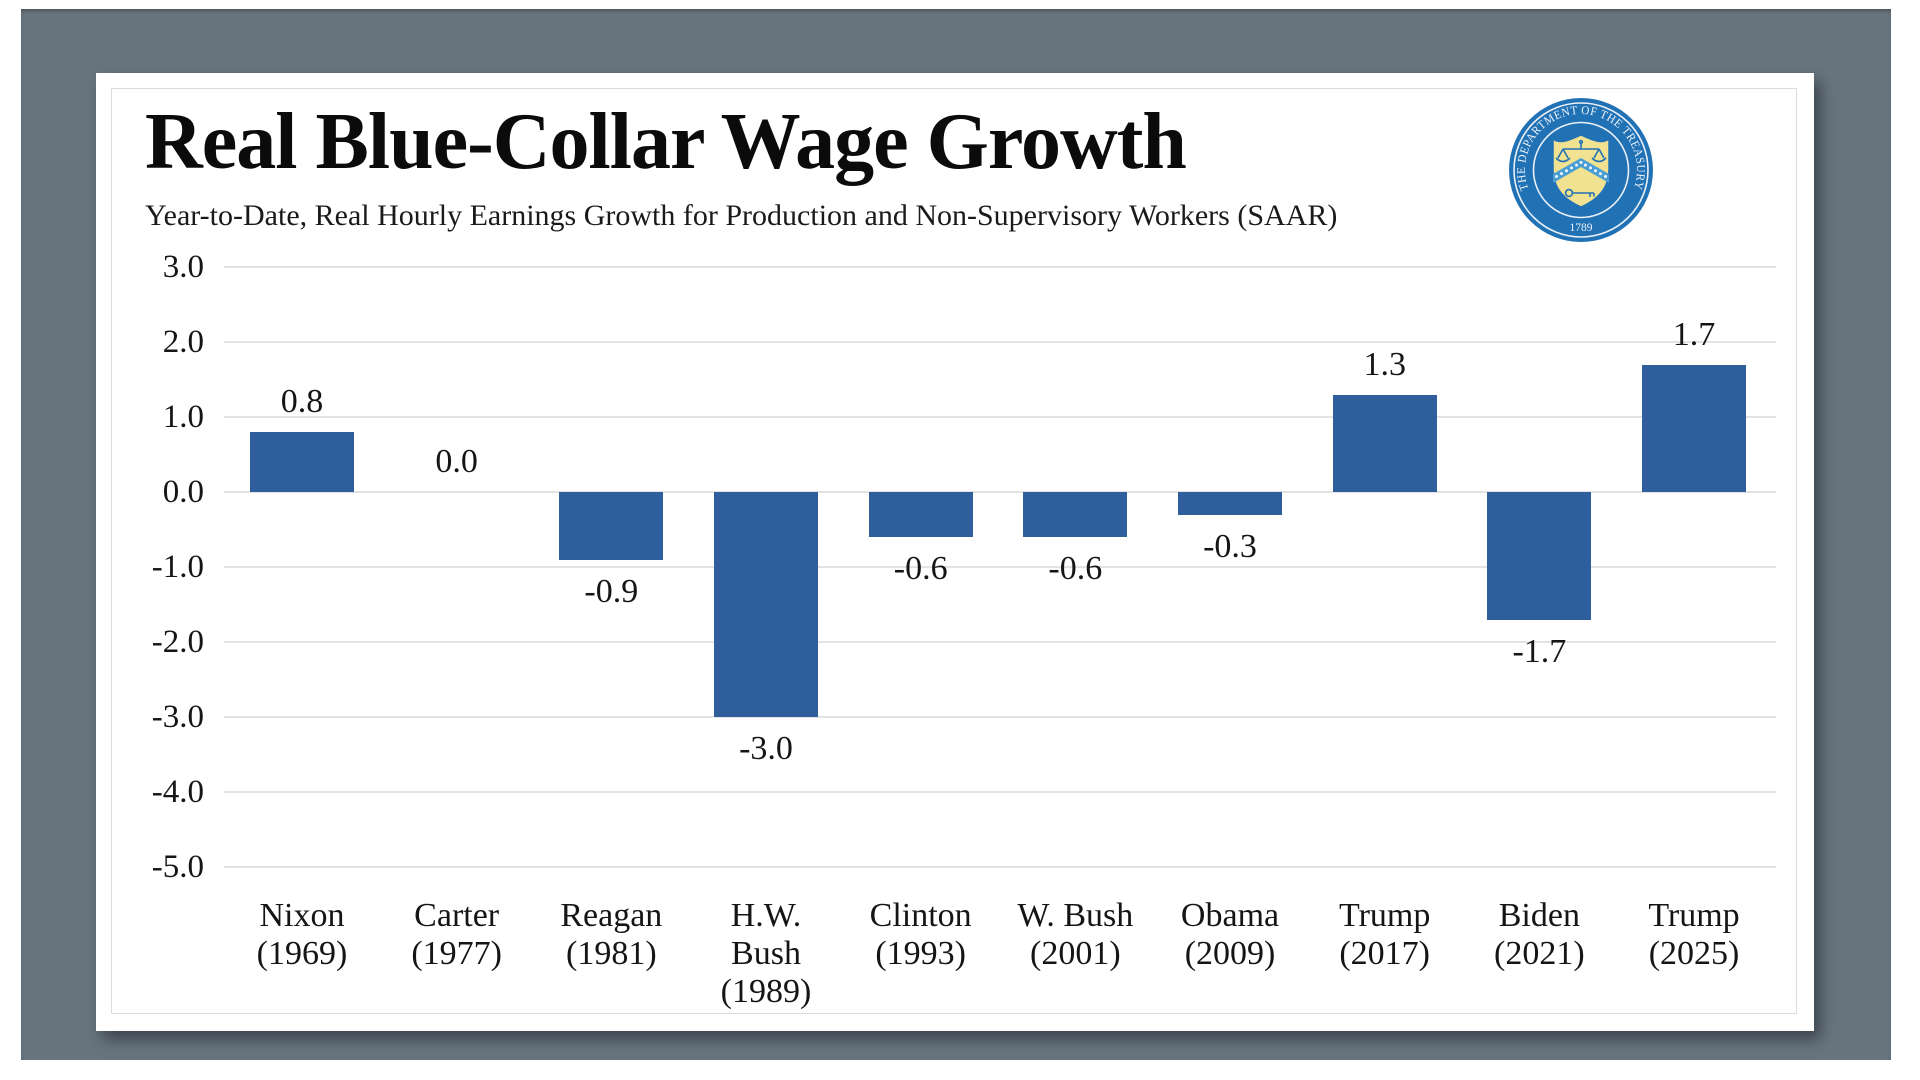  I want to click on bar-value-label: 0.0, so click(456, 461).